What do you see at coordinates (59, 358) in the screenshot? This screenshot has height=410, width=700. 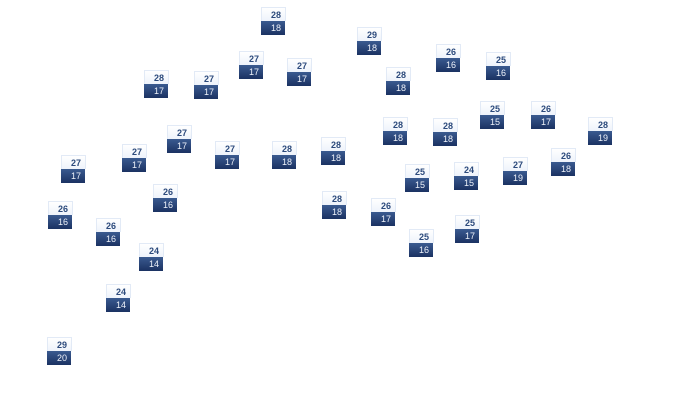 I see `low-temperature: 20` at bounding box center [59, 358].